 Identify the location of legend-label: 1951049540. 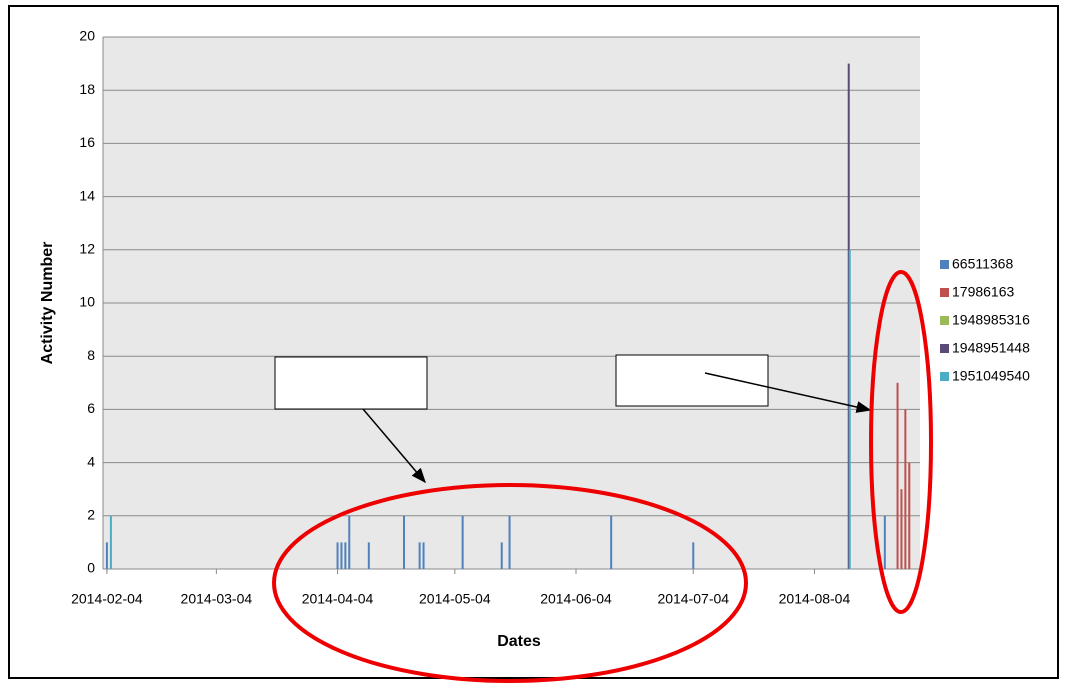
(991, 376).